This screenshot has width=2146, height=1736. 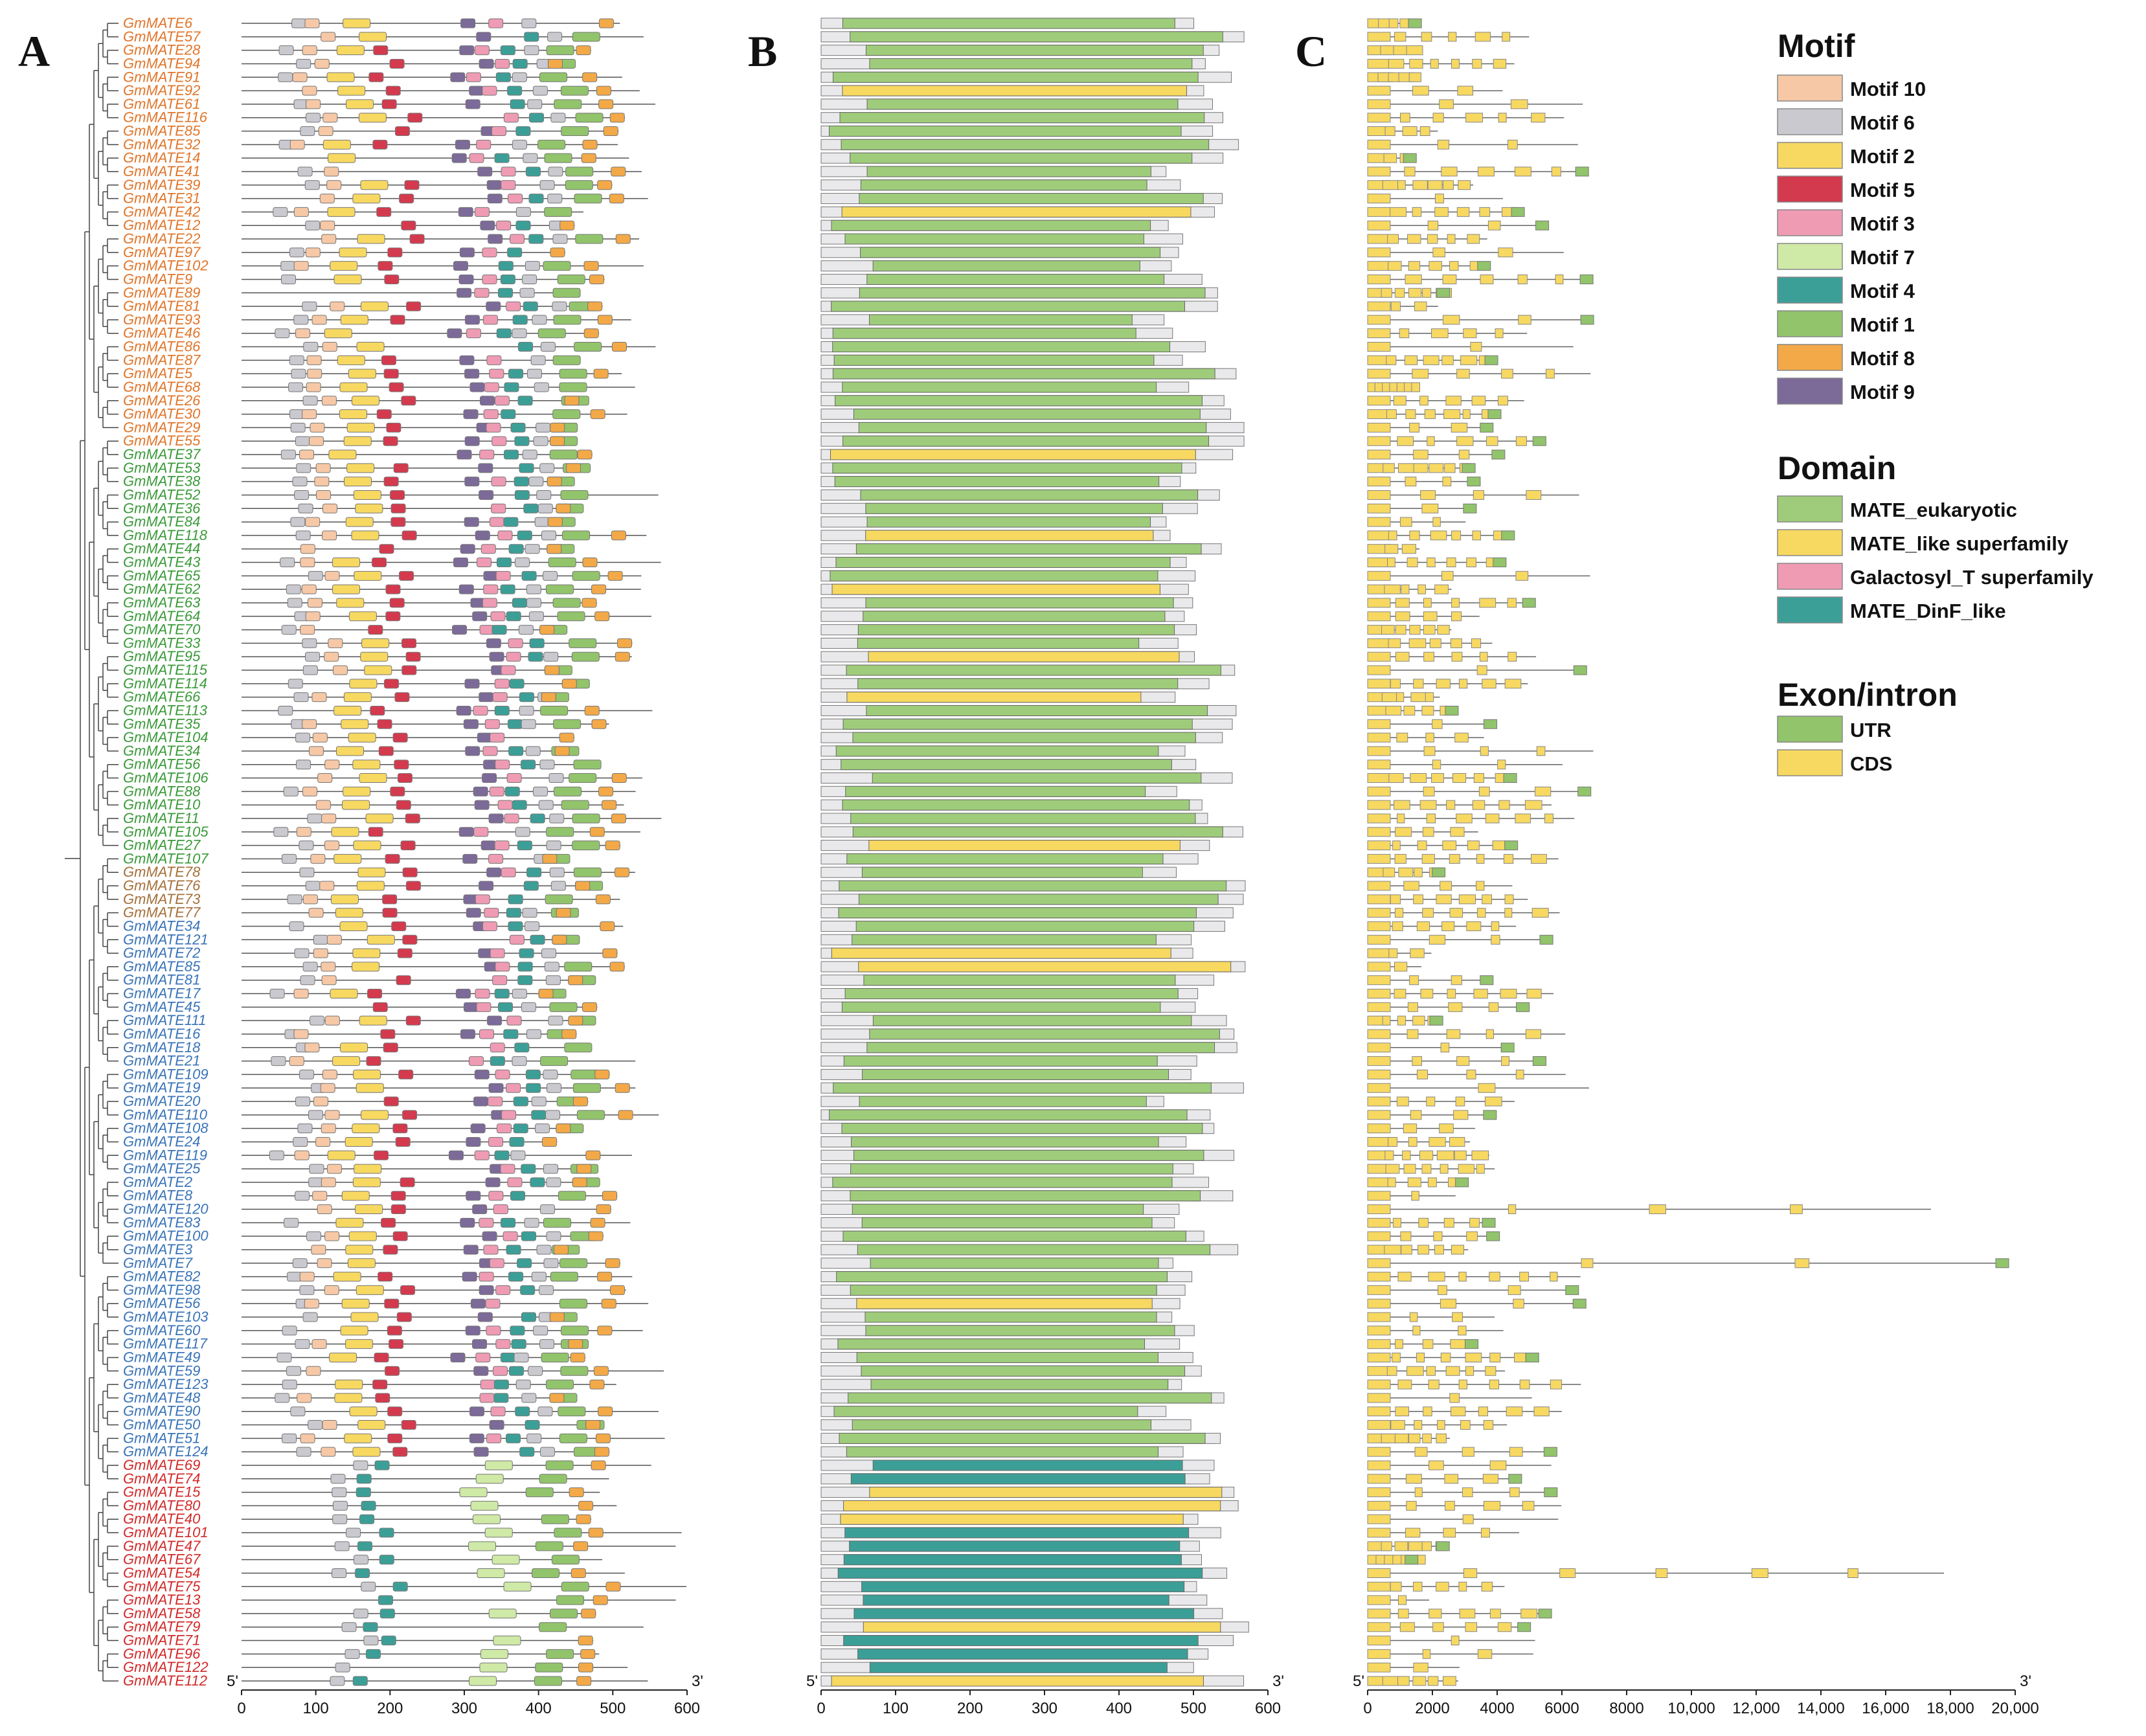 What do you see at coordinates (161, 1061) in the screenshot?
I see `gene-label: GmMATE21` at bounding box center [161, 1061].